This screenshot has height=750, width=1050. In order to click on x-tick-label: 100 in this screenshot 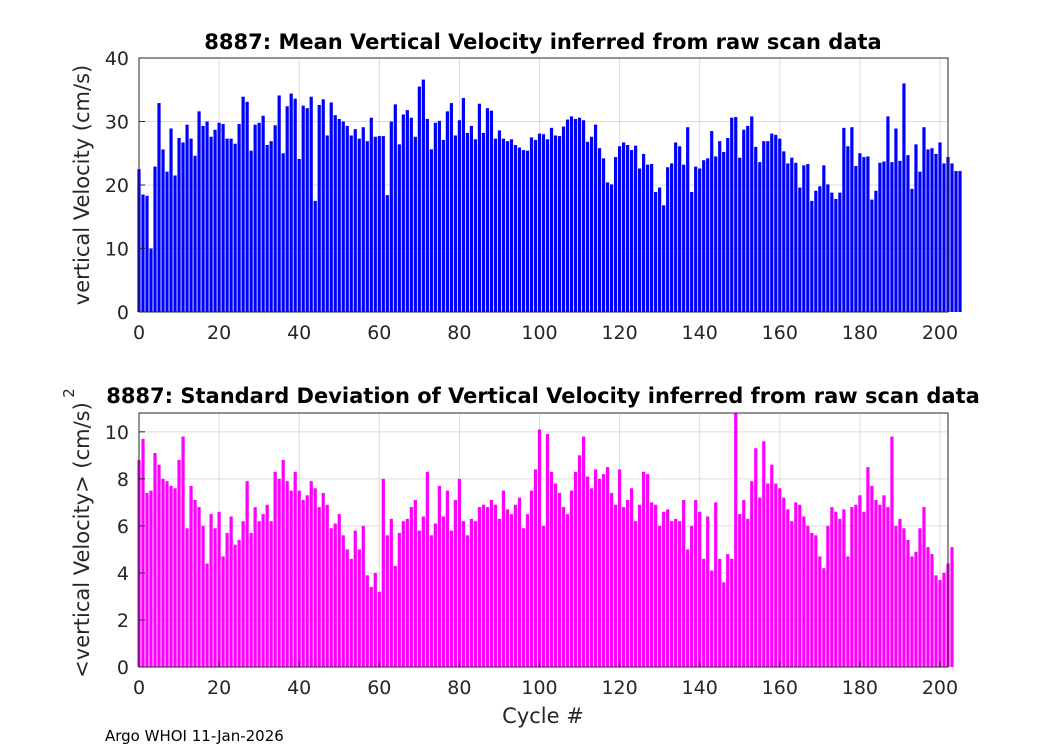, I will do `click(539, 333)`.